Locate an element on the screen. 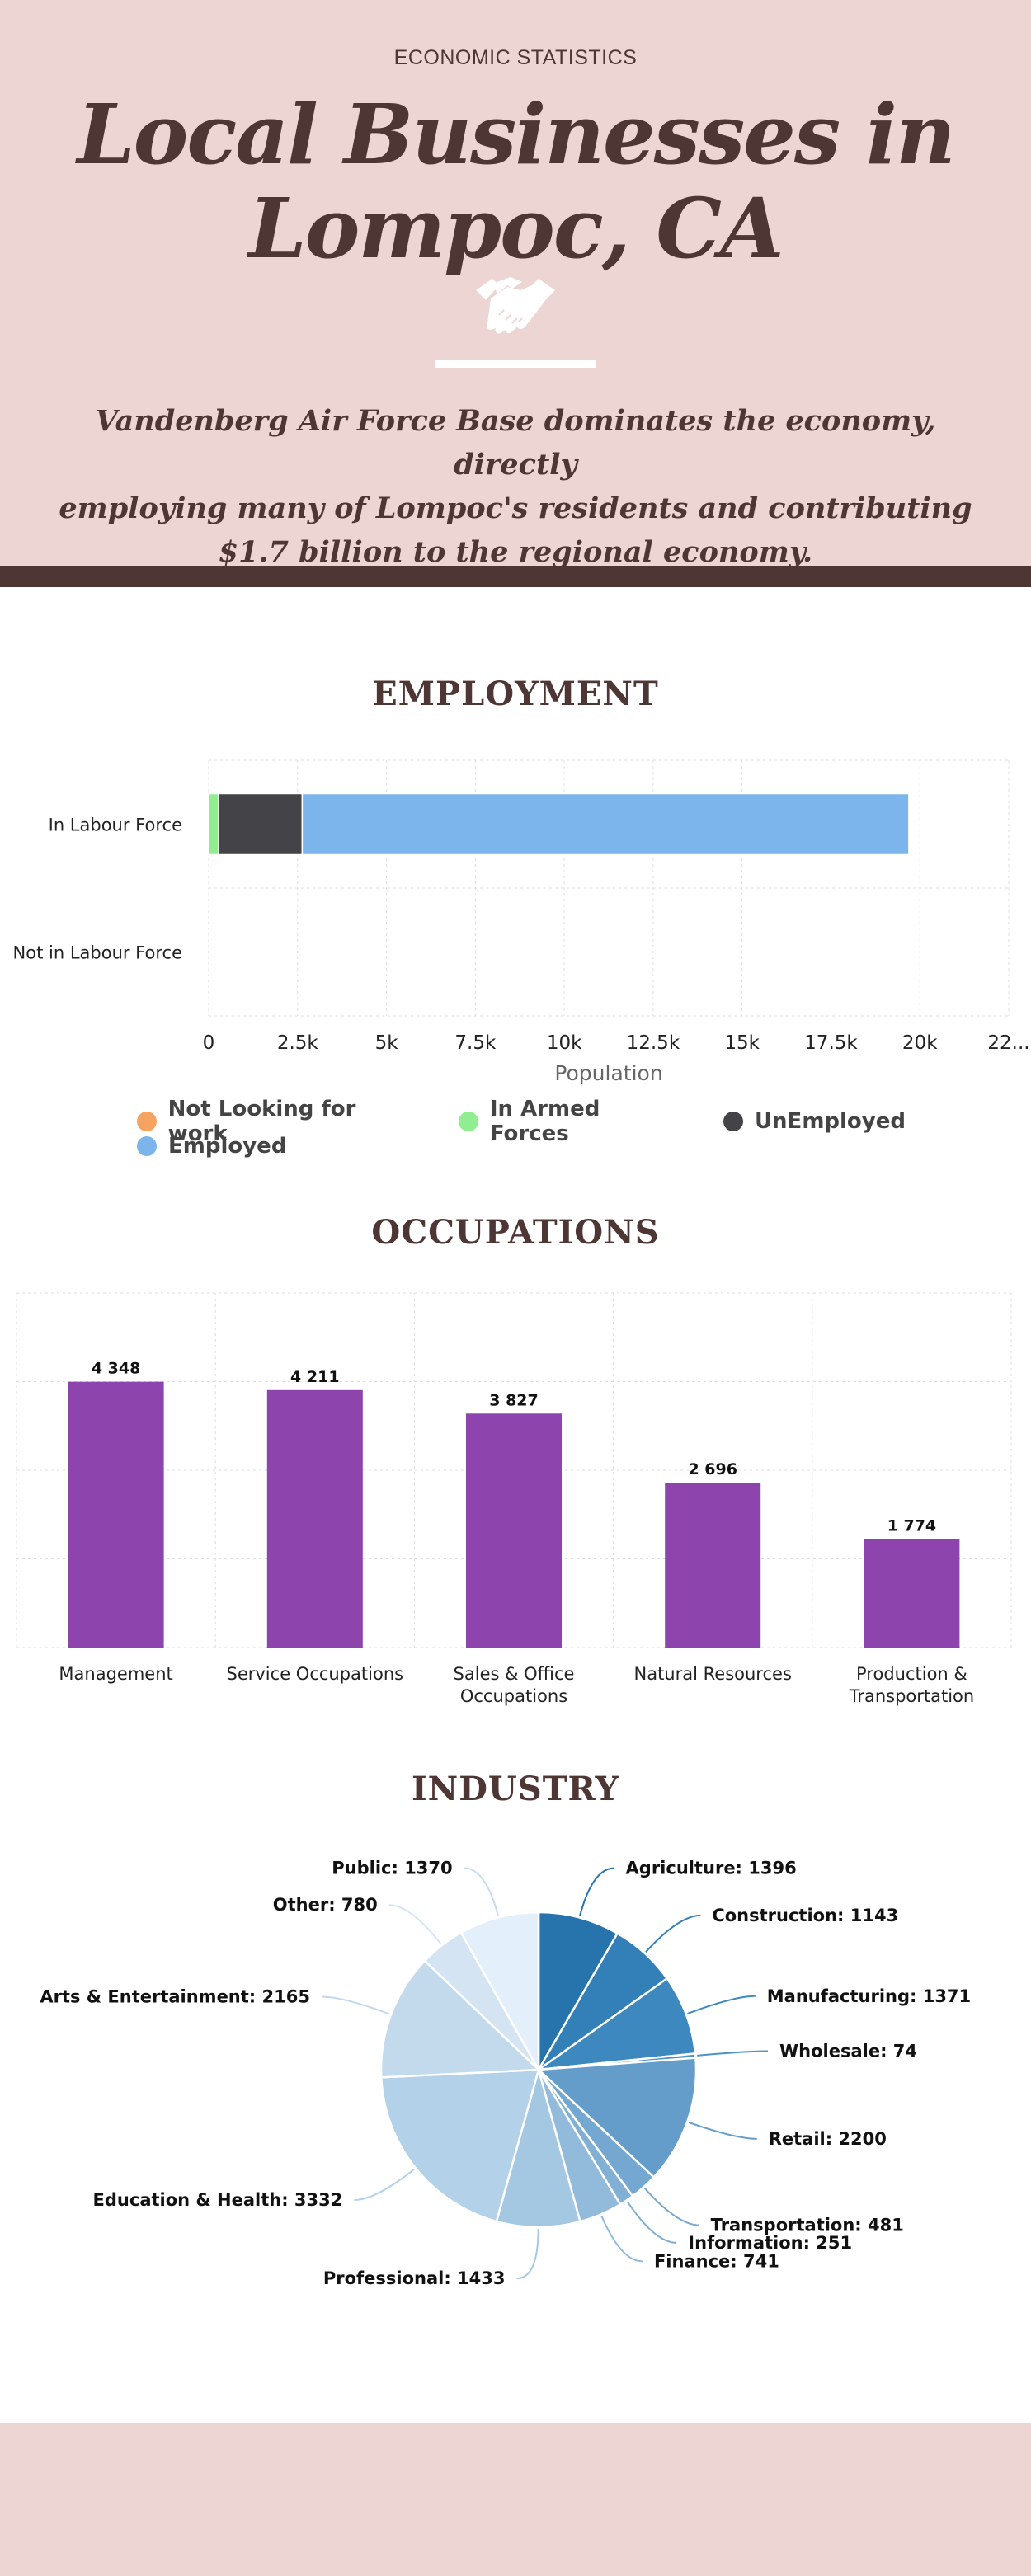 This screenshot has width=1031, height=2576. title-line-1: Local Businesses in is located at coordinates (516, 134).